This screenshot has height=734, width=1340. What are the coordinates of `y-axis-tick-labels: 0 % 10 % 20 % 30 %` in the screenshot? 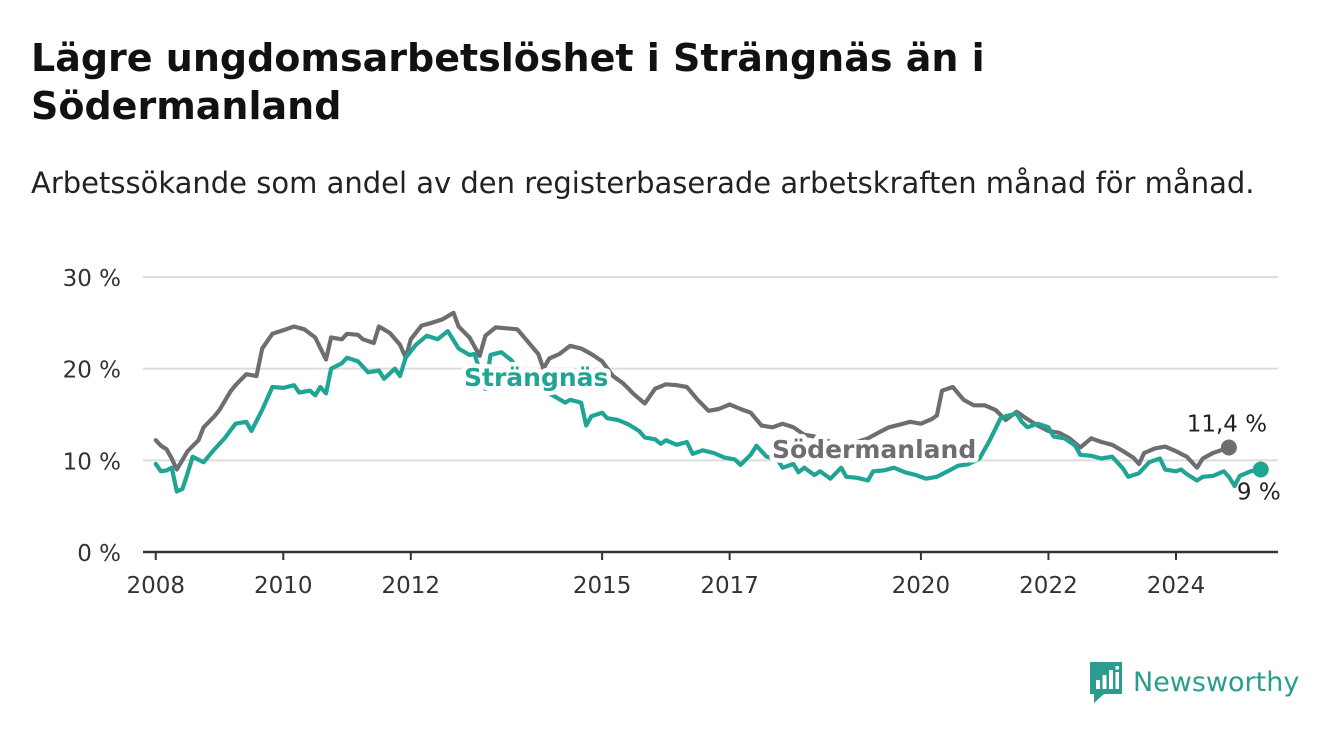 It's located at (92, 416).